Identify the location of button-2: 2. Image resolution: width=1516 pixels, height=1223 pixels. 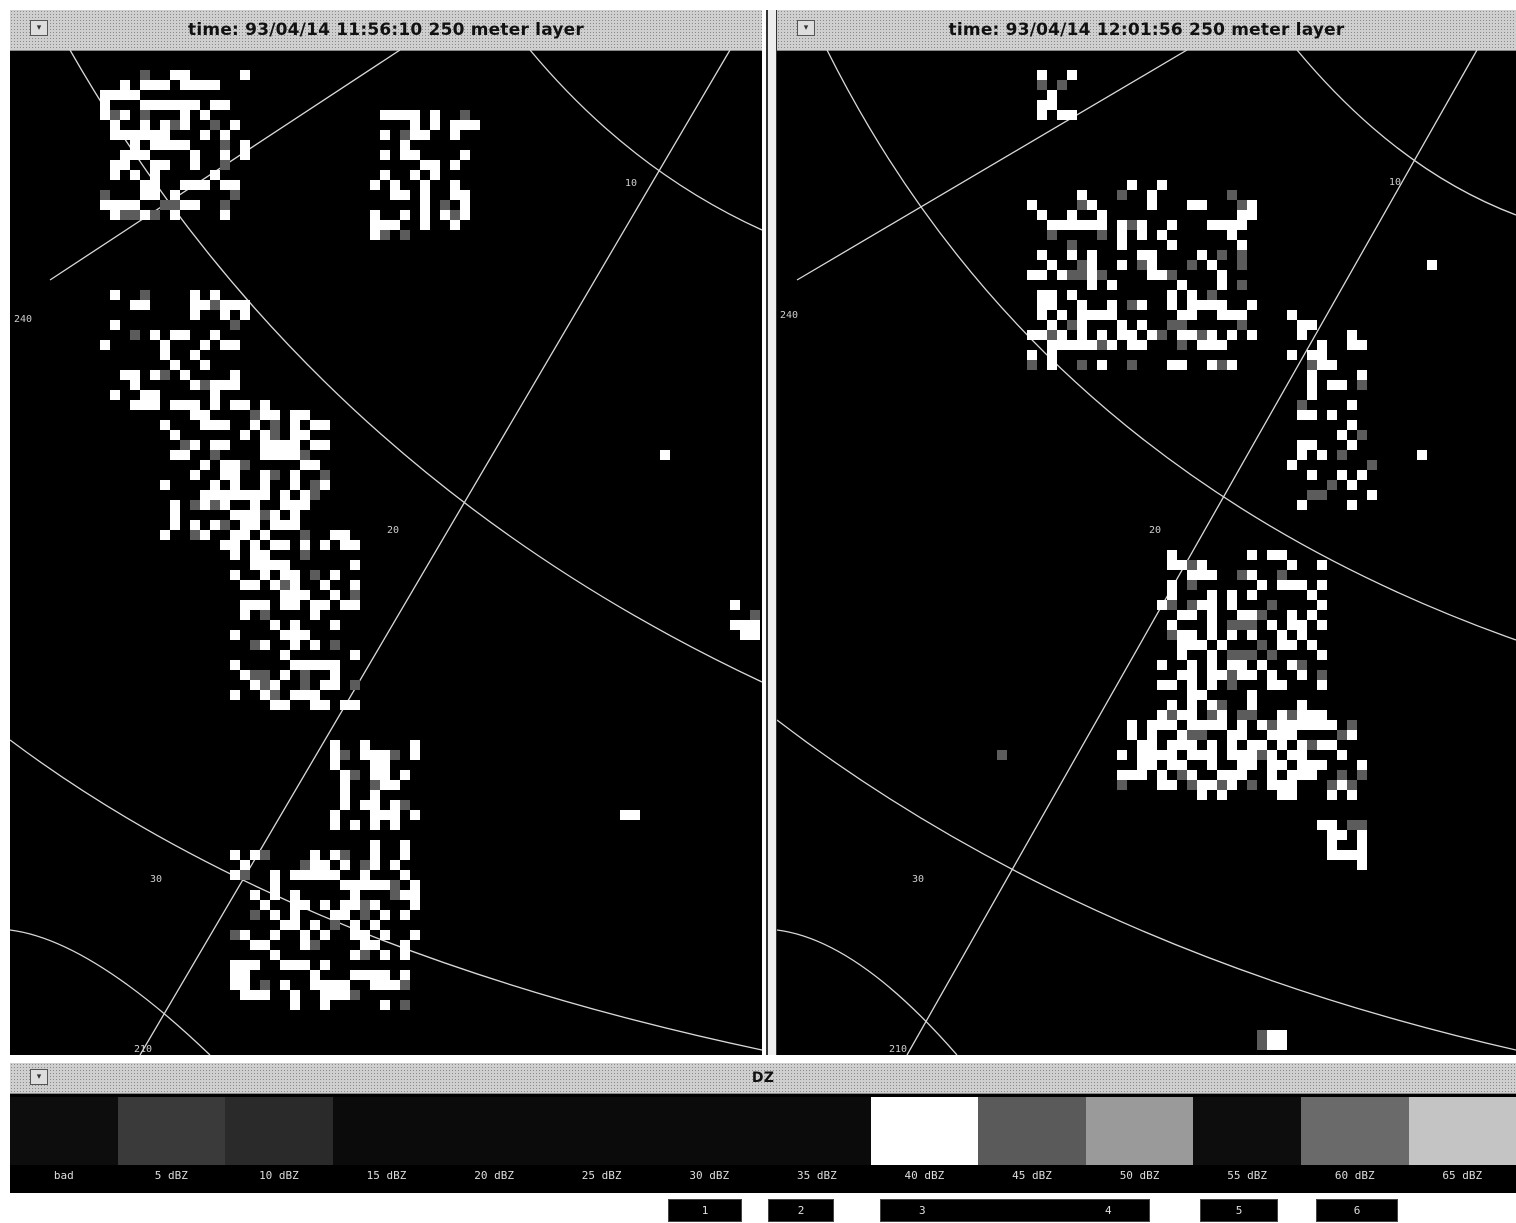
(801, 1210).